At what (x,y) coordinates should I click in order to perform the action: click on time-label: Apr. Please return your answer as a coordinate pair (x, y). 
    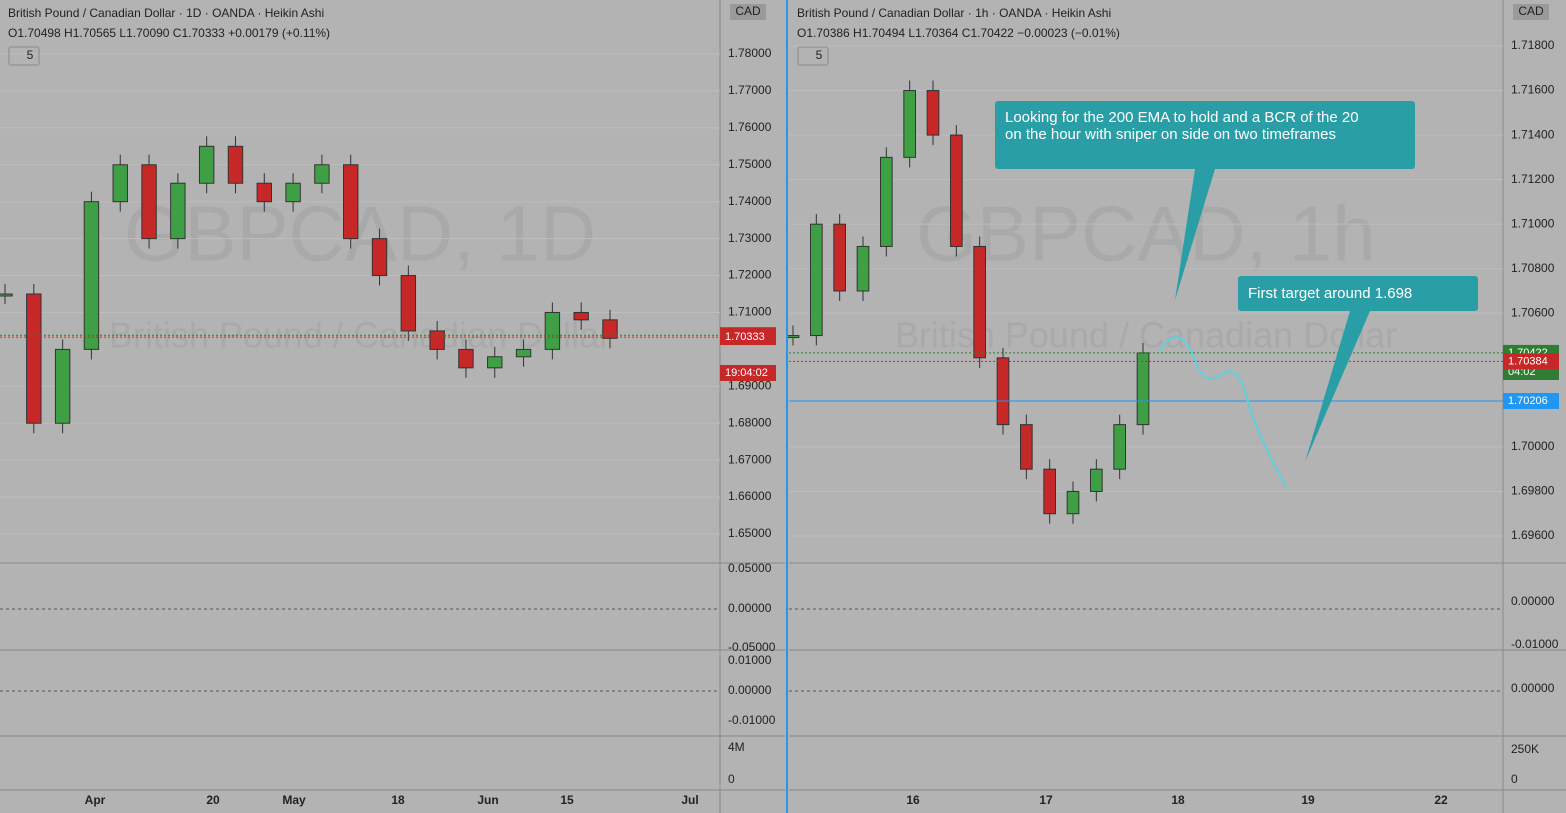
    Looking at the image, I should click on (95, 800).